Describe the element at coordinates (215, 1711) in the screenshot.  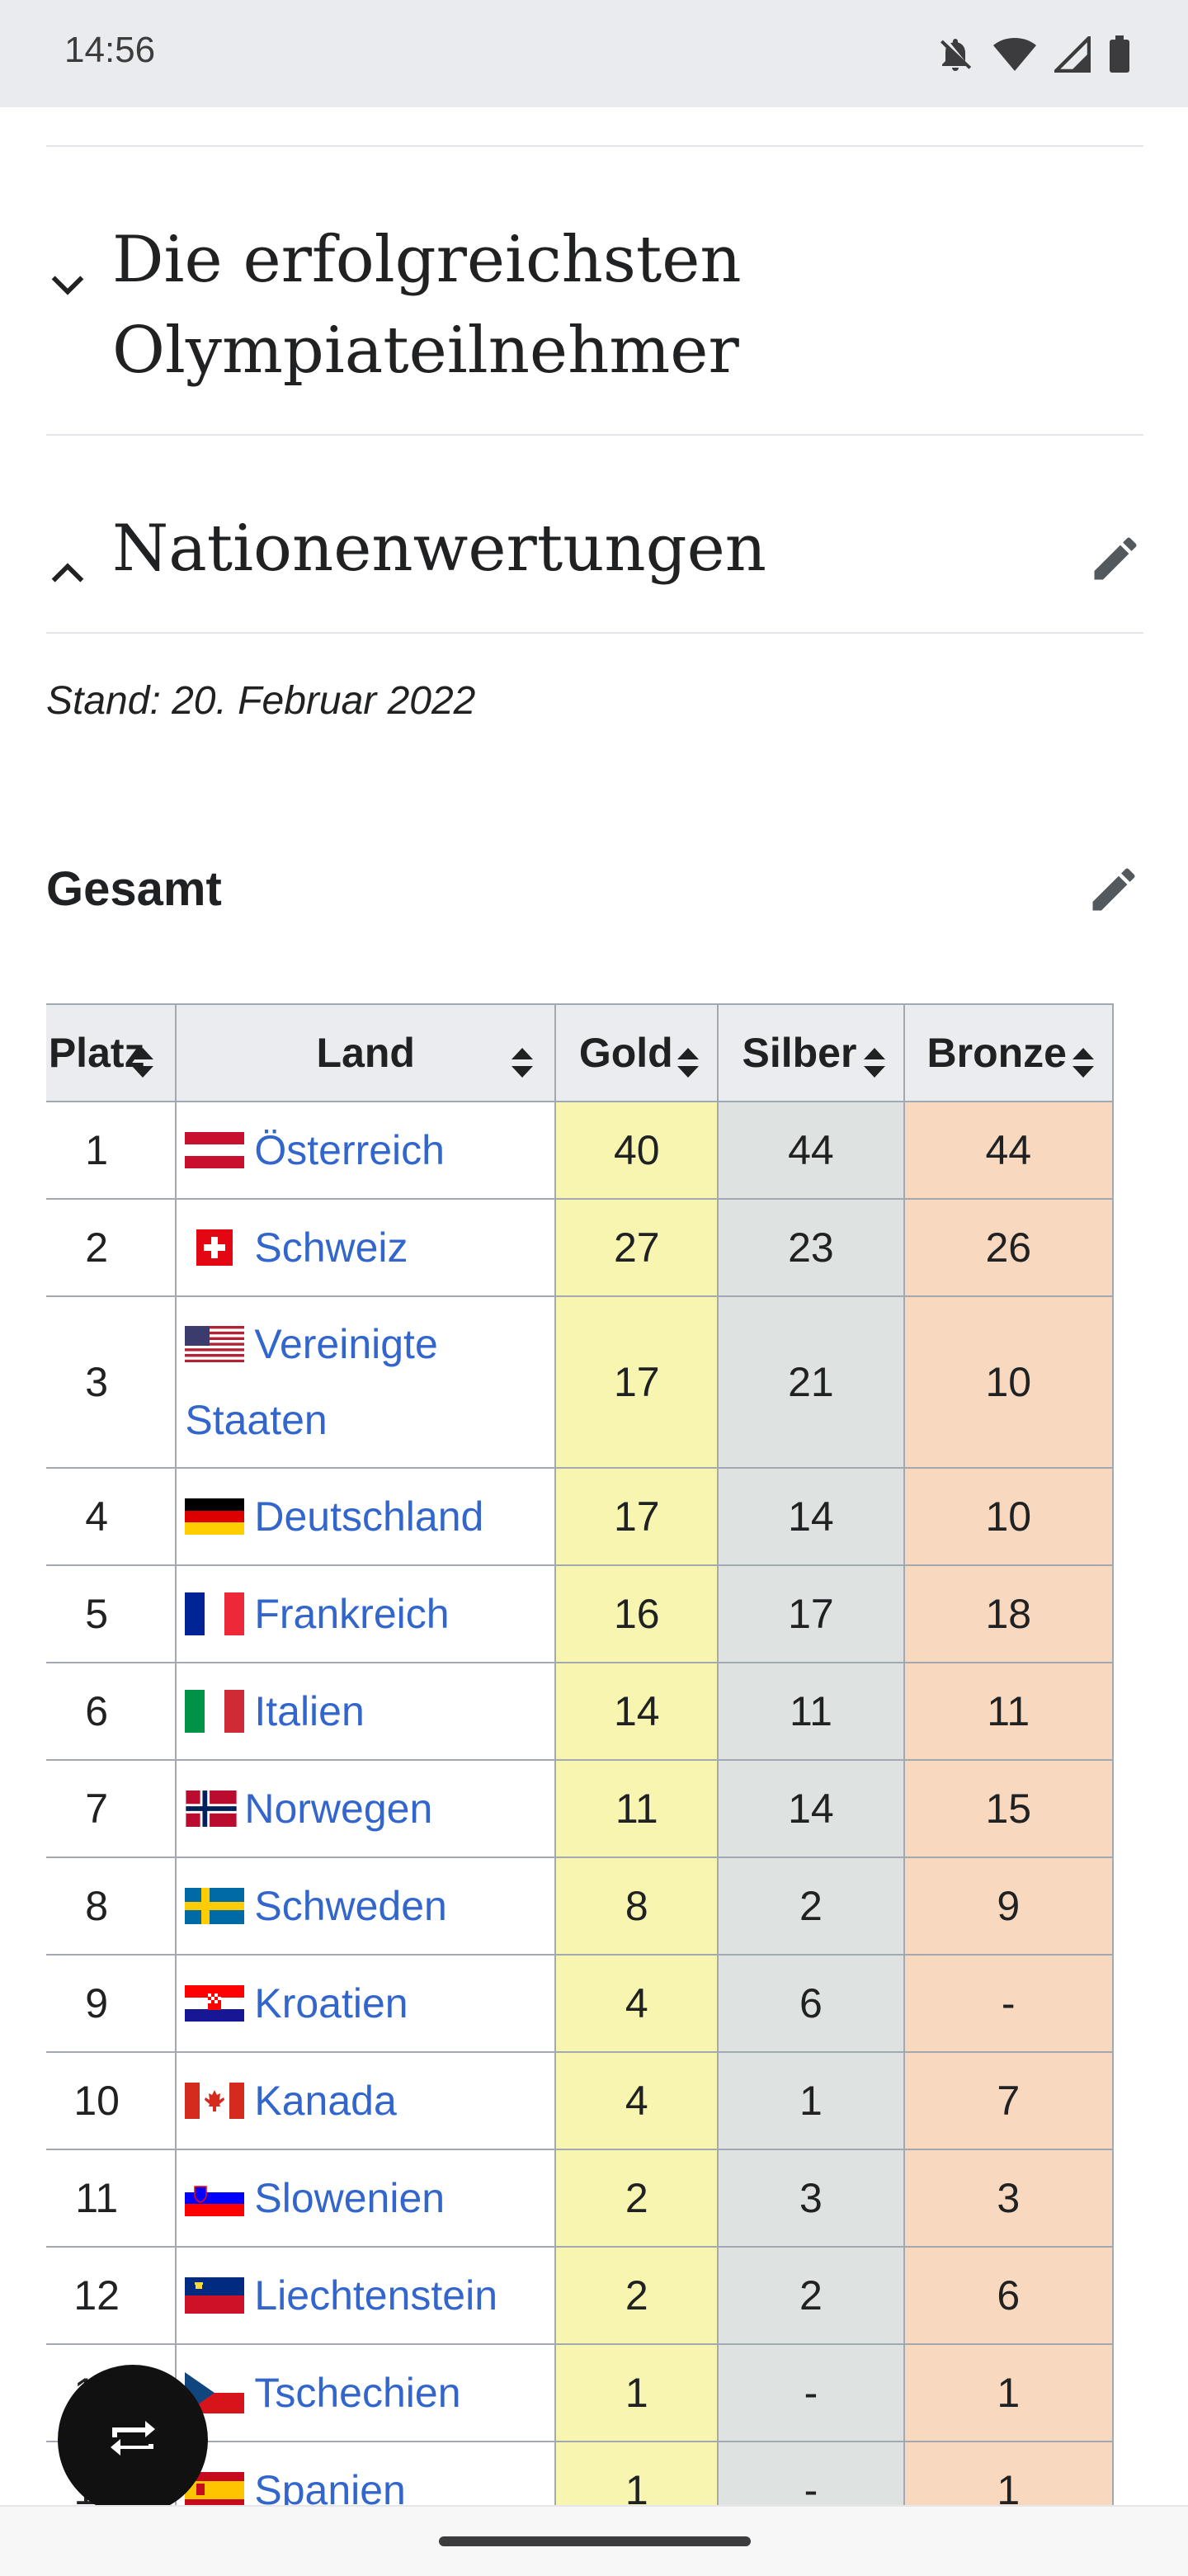
I see `flag-italy-icon` at that location.